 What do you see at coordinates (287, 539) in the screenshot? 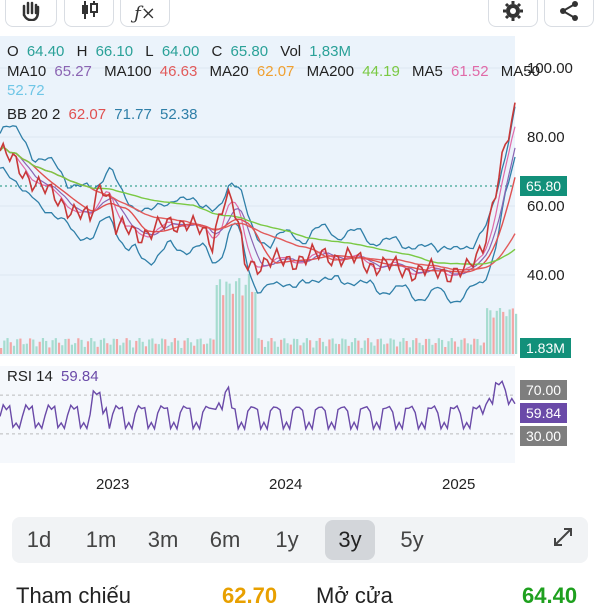
I see `range-1y: 1y` at bounding box center [287, 539].